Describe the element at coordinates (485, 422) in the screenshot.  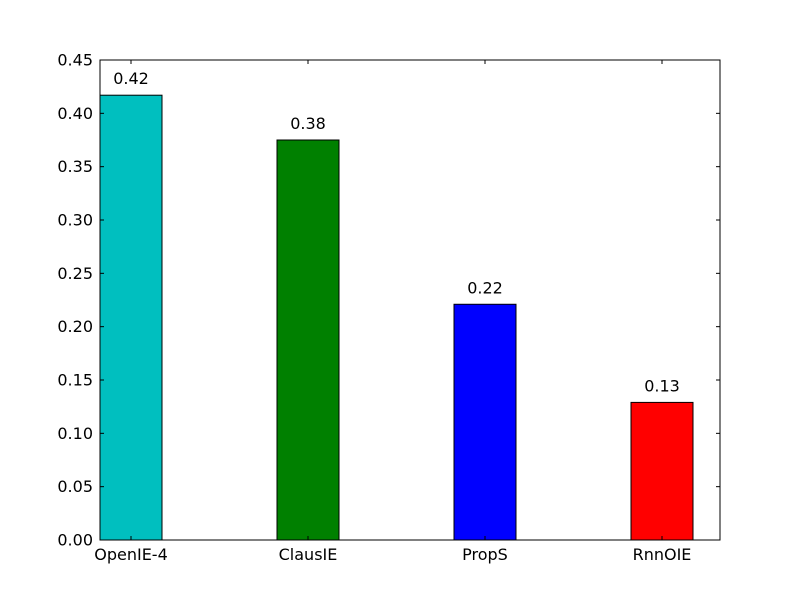
I see `bar-props` at that location.